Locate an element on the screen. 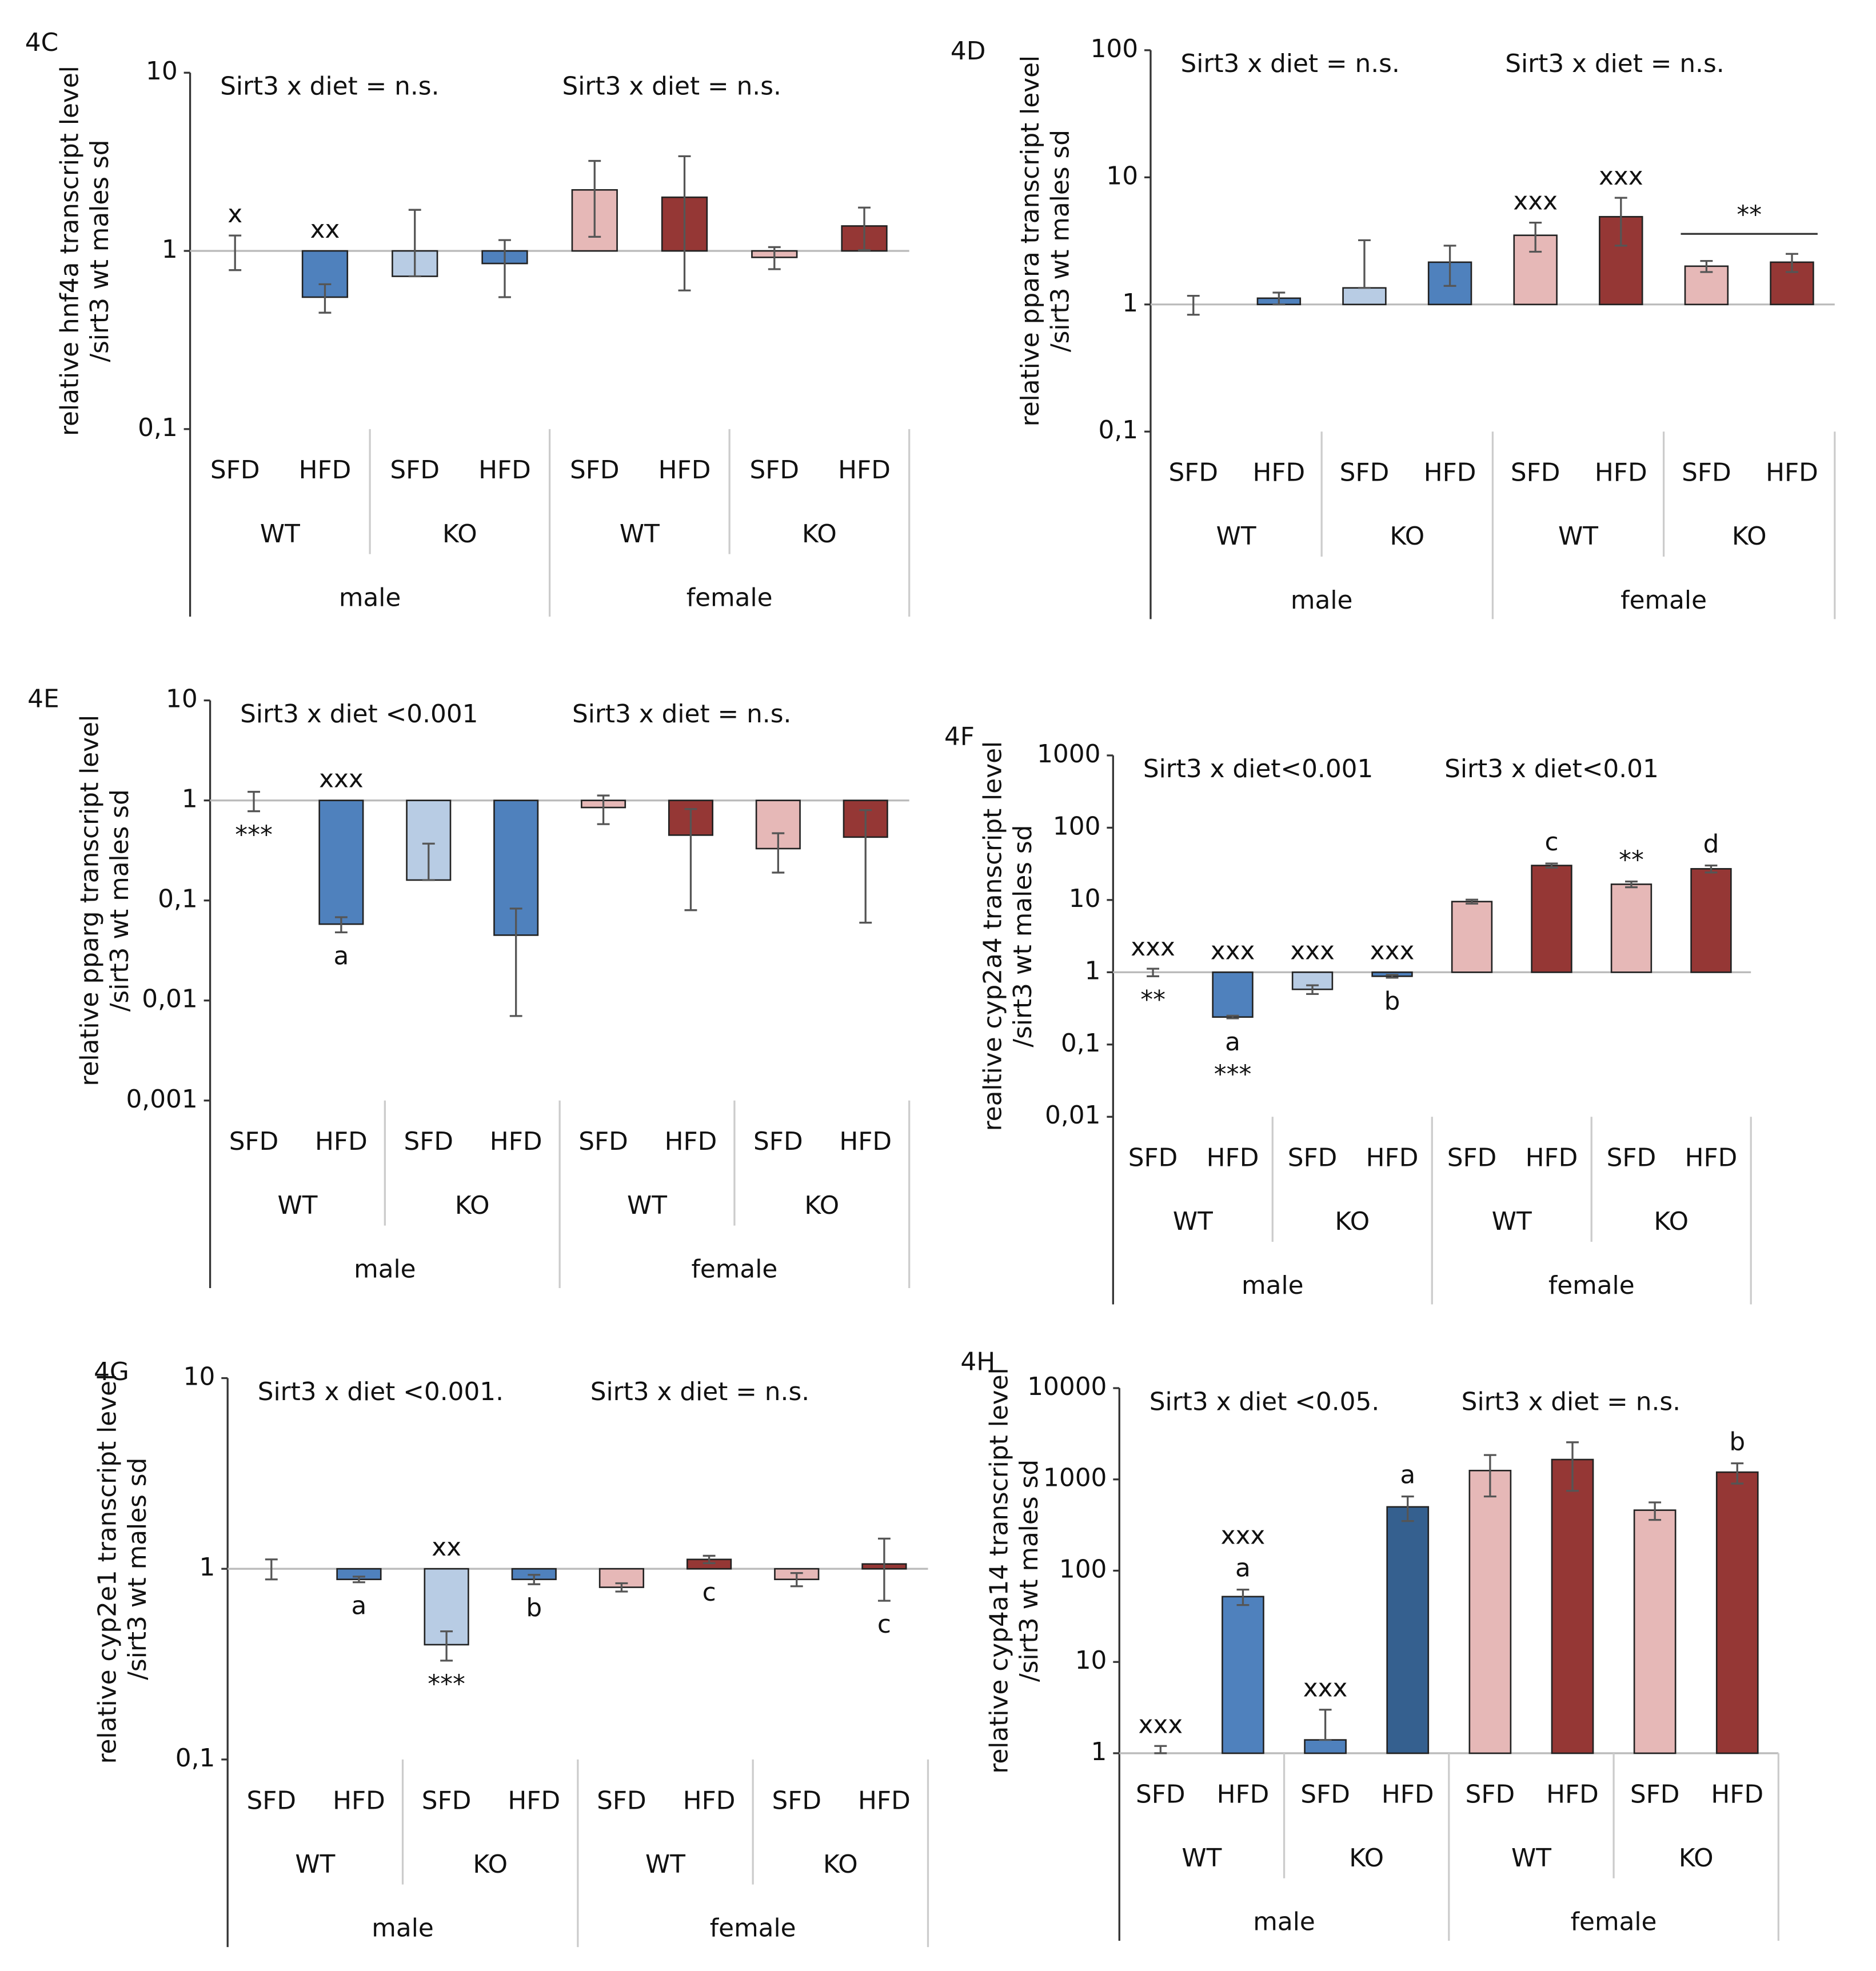  annotation: x is located at coordinates (234, 214).